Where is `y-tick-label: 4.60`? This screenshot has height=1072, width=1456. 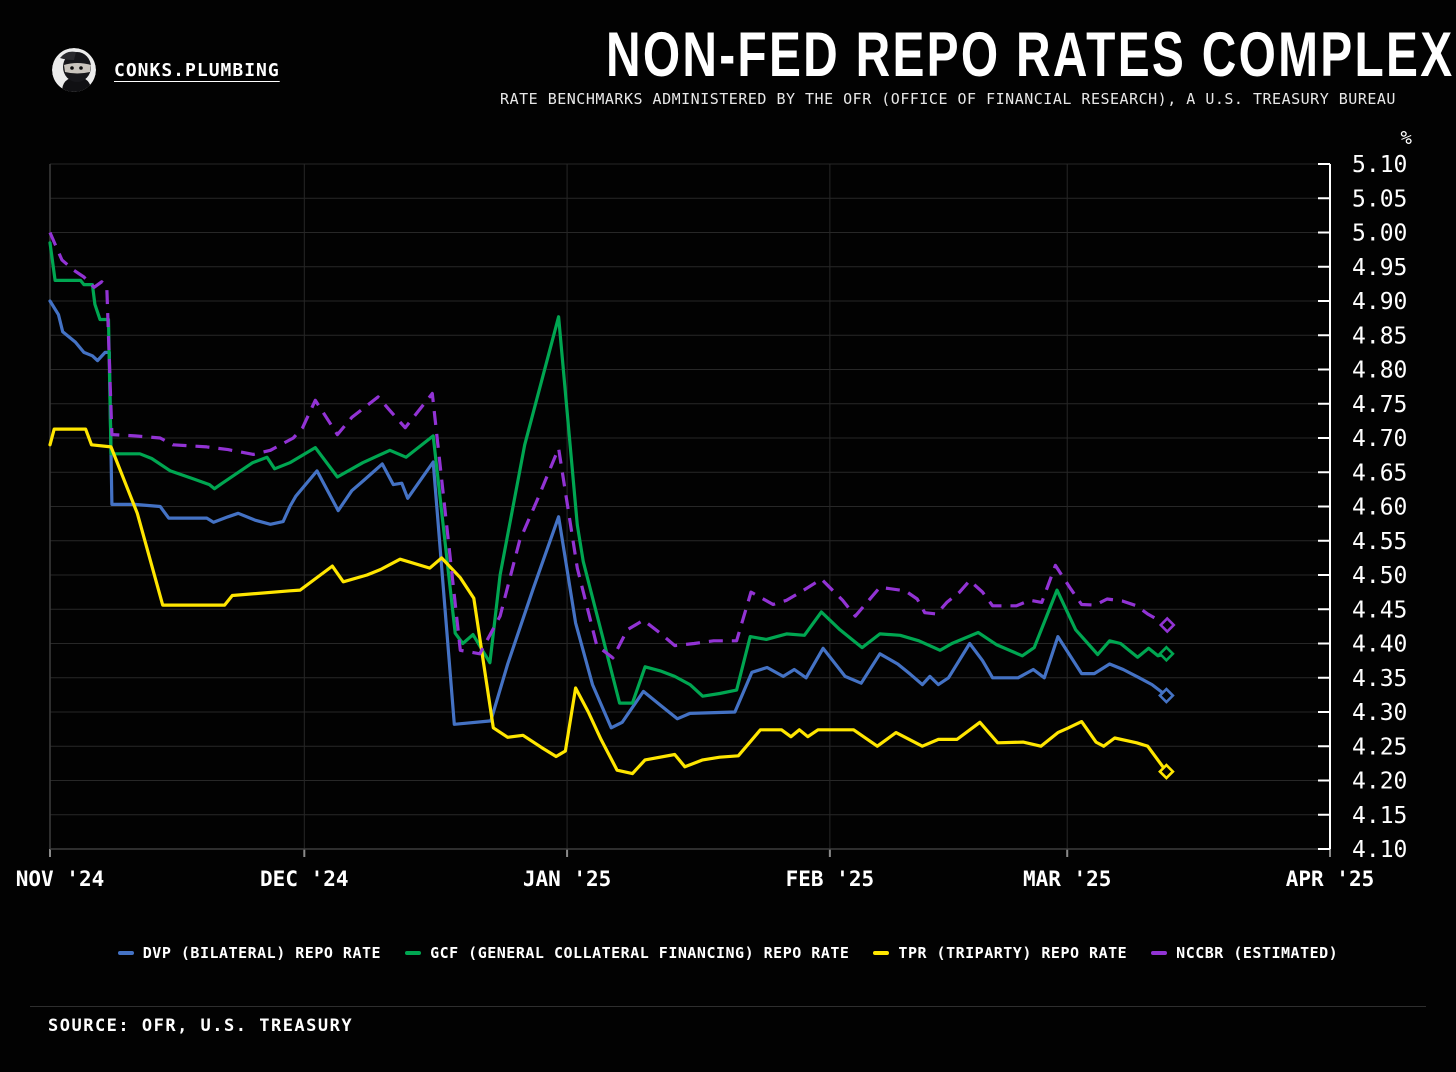
y-tick-label: 4.60 is located at coordinates (1379, 508).